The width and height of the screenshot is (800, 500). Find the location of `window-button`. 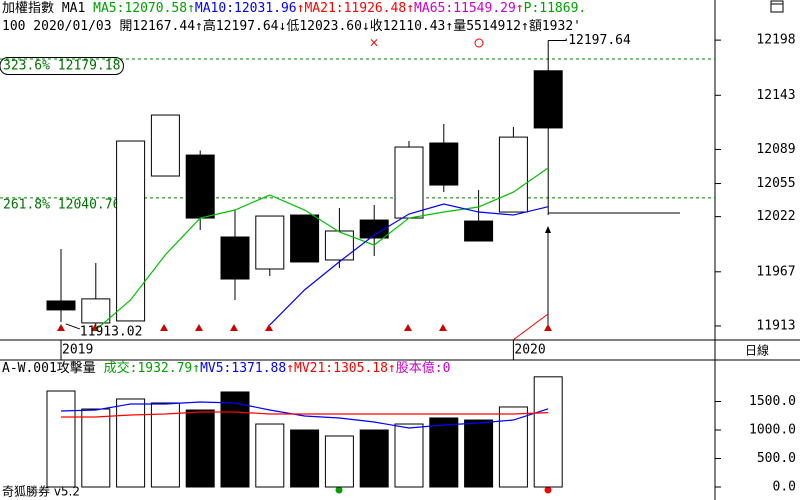

window-button is located at coordinates (777, 6).